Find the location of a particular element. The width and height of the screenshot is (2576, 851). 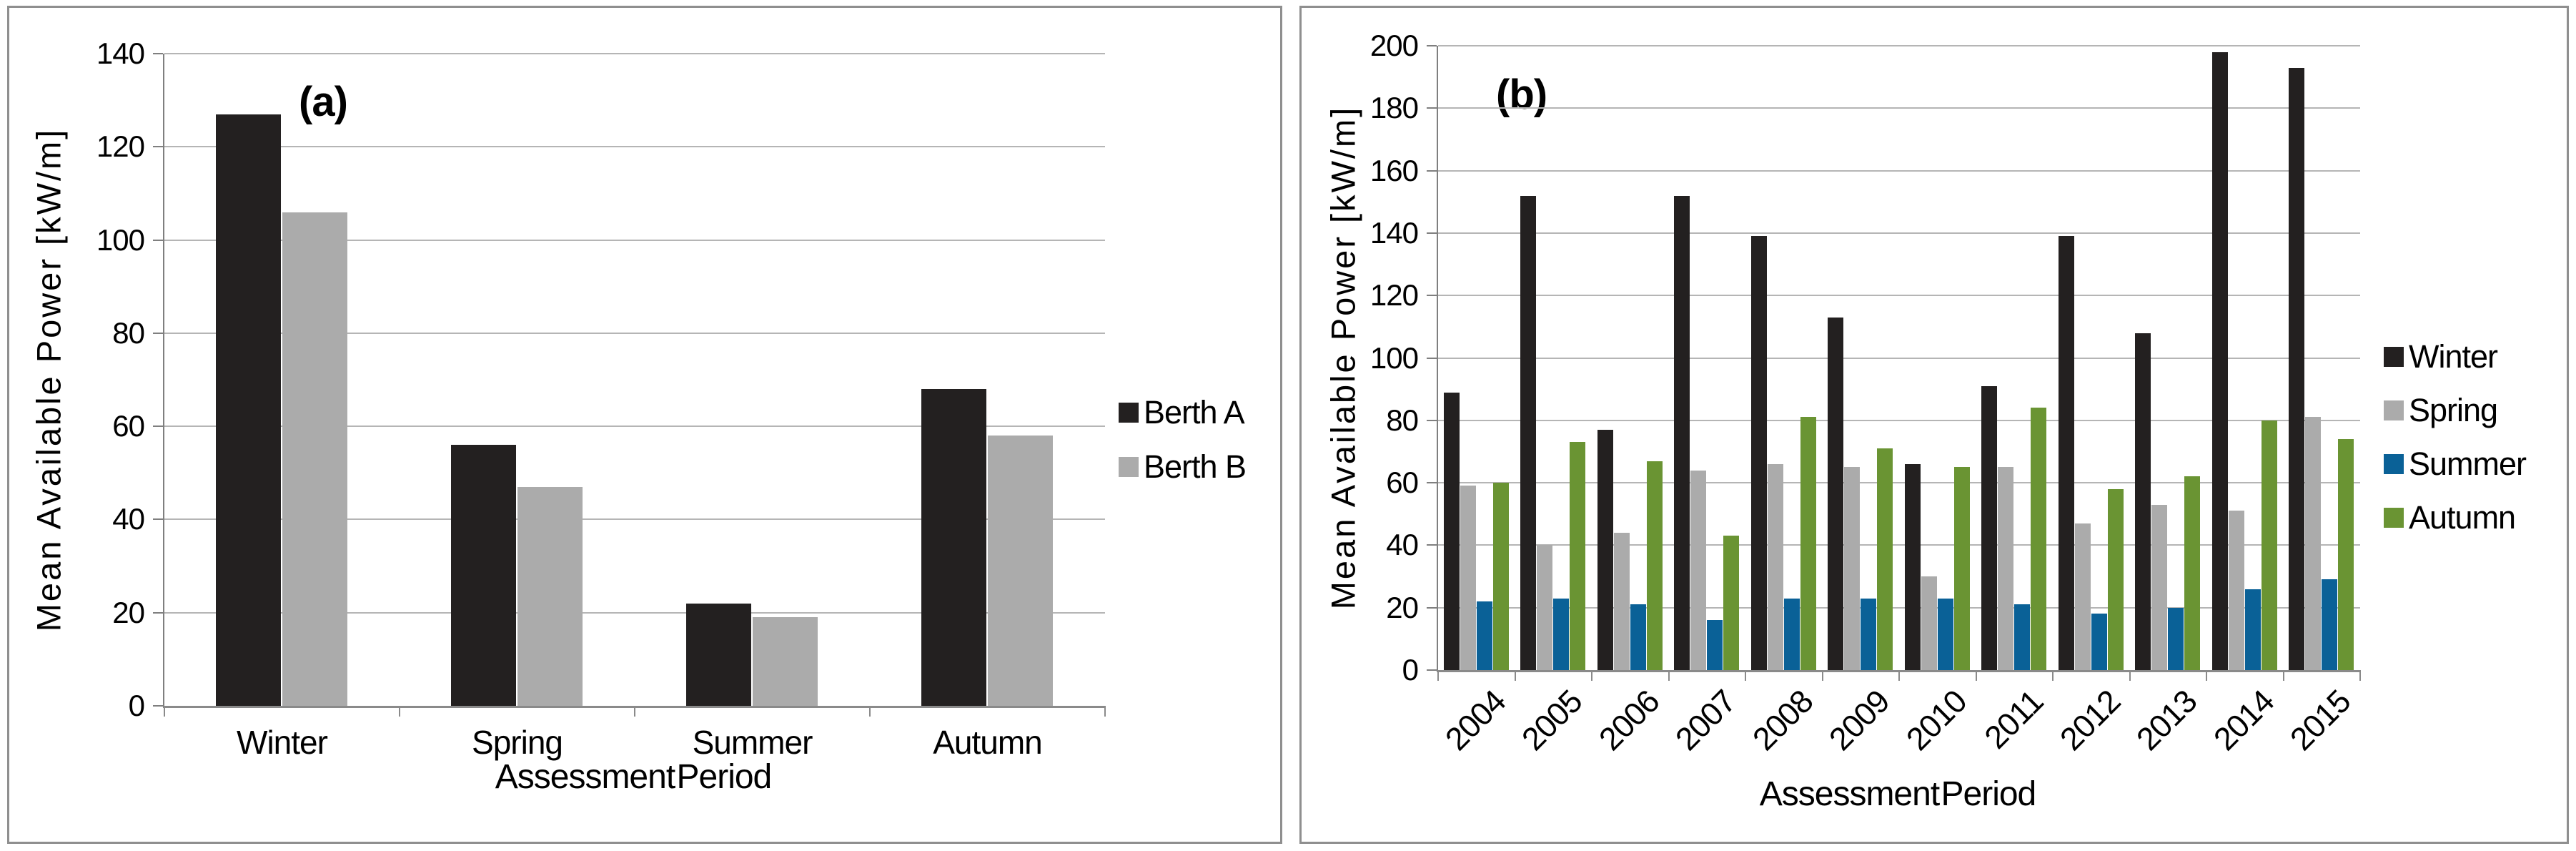

bar-autumn-2013 is located at coordinates (2192, 573).